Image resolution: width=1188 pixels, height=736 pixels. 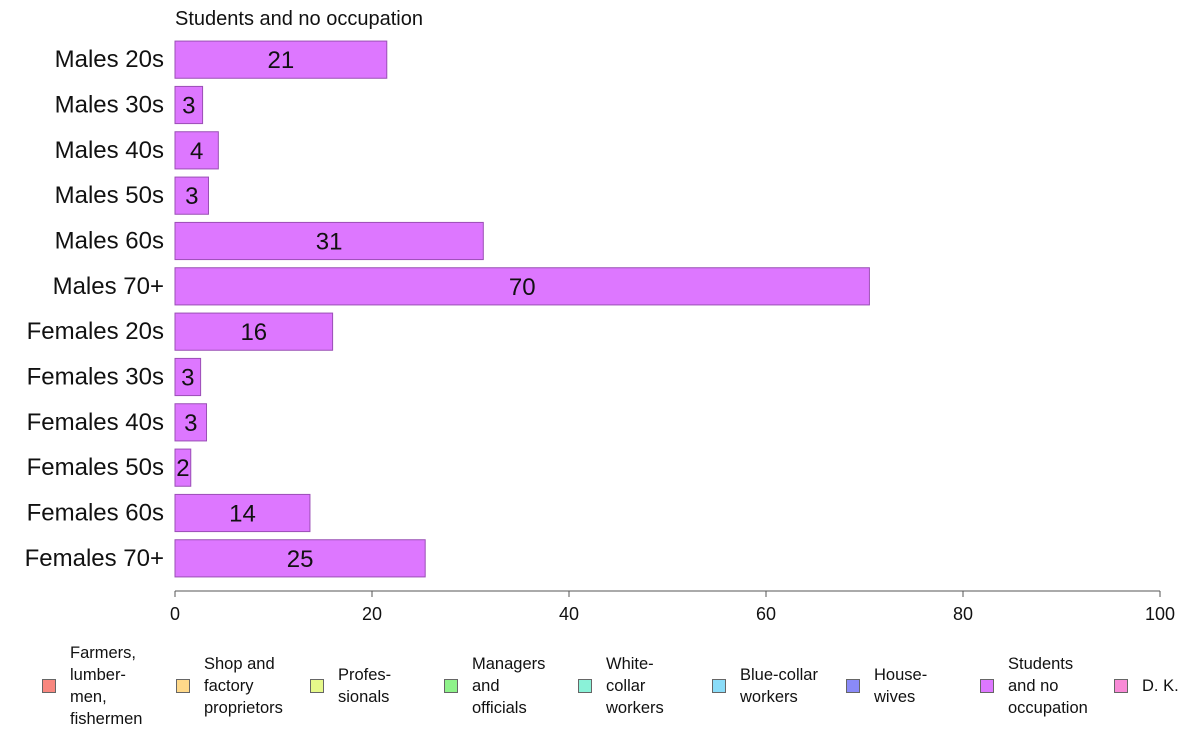 I want to click on chart-title: Students and no occupation, so click(x=299, y=19).